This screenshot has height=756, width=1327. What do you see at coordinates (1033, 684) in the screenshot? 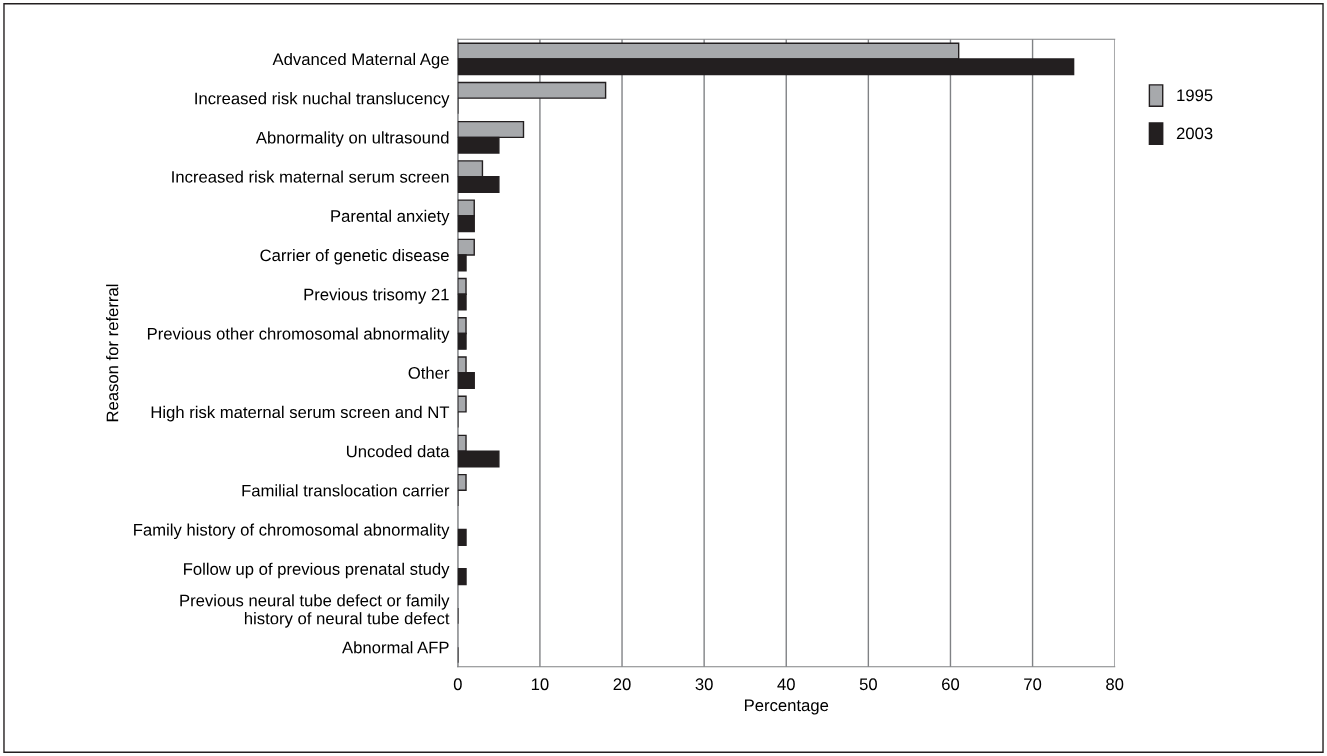
I see `x-tick-label: 70` at bounding box center [1033, 684].